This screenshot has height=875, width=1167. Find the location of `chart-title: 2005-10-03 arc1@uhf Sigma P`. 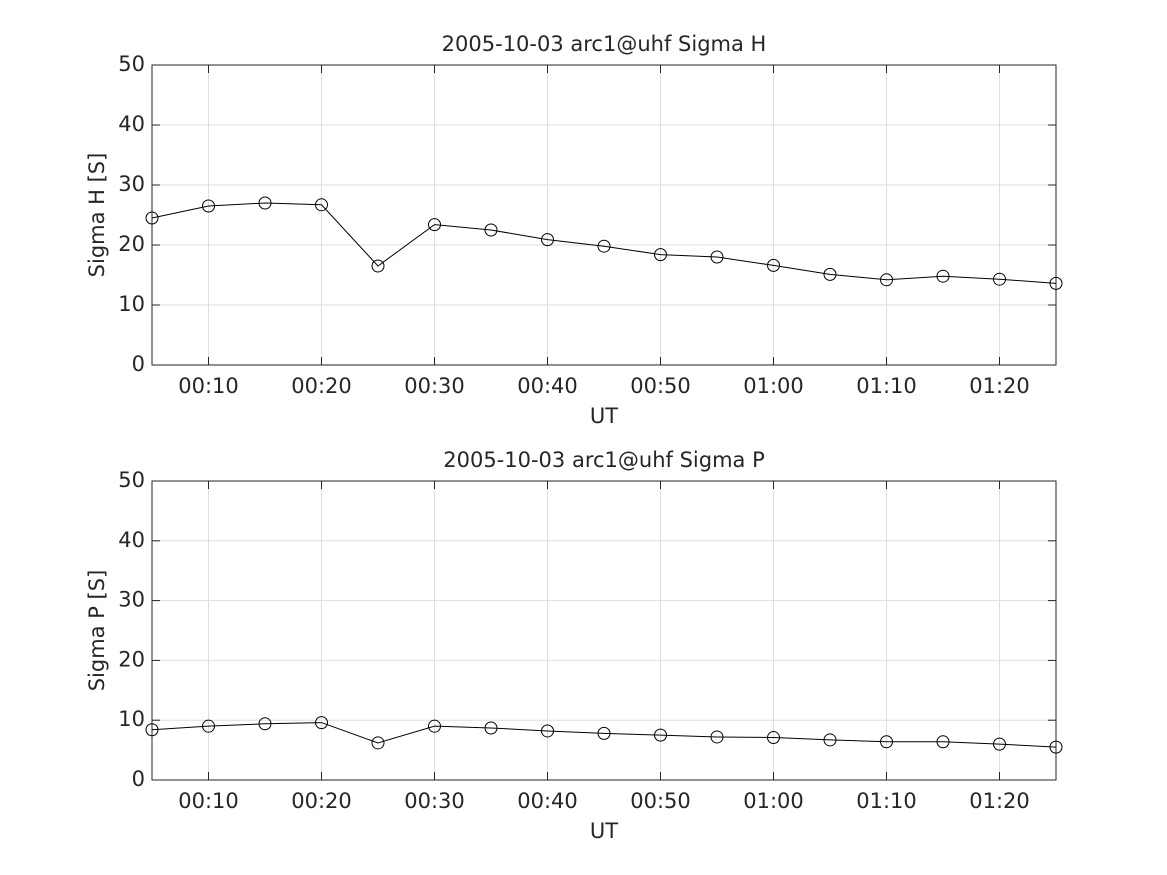

chart-title: 2005-10-03 arc1@uhf Sigma P is located at coordinates (604, 460).